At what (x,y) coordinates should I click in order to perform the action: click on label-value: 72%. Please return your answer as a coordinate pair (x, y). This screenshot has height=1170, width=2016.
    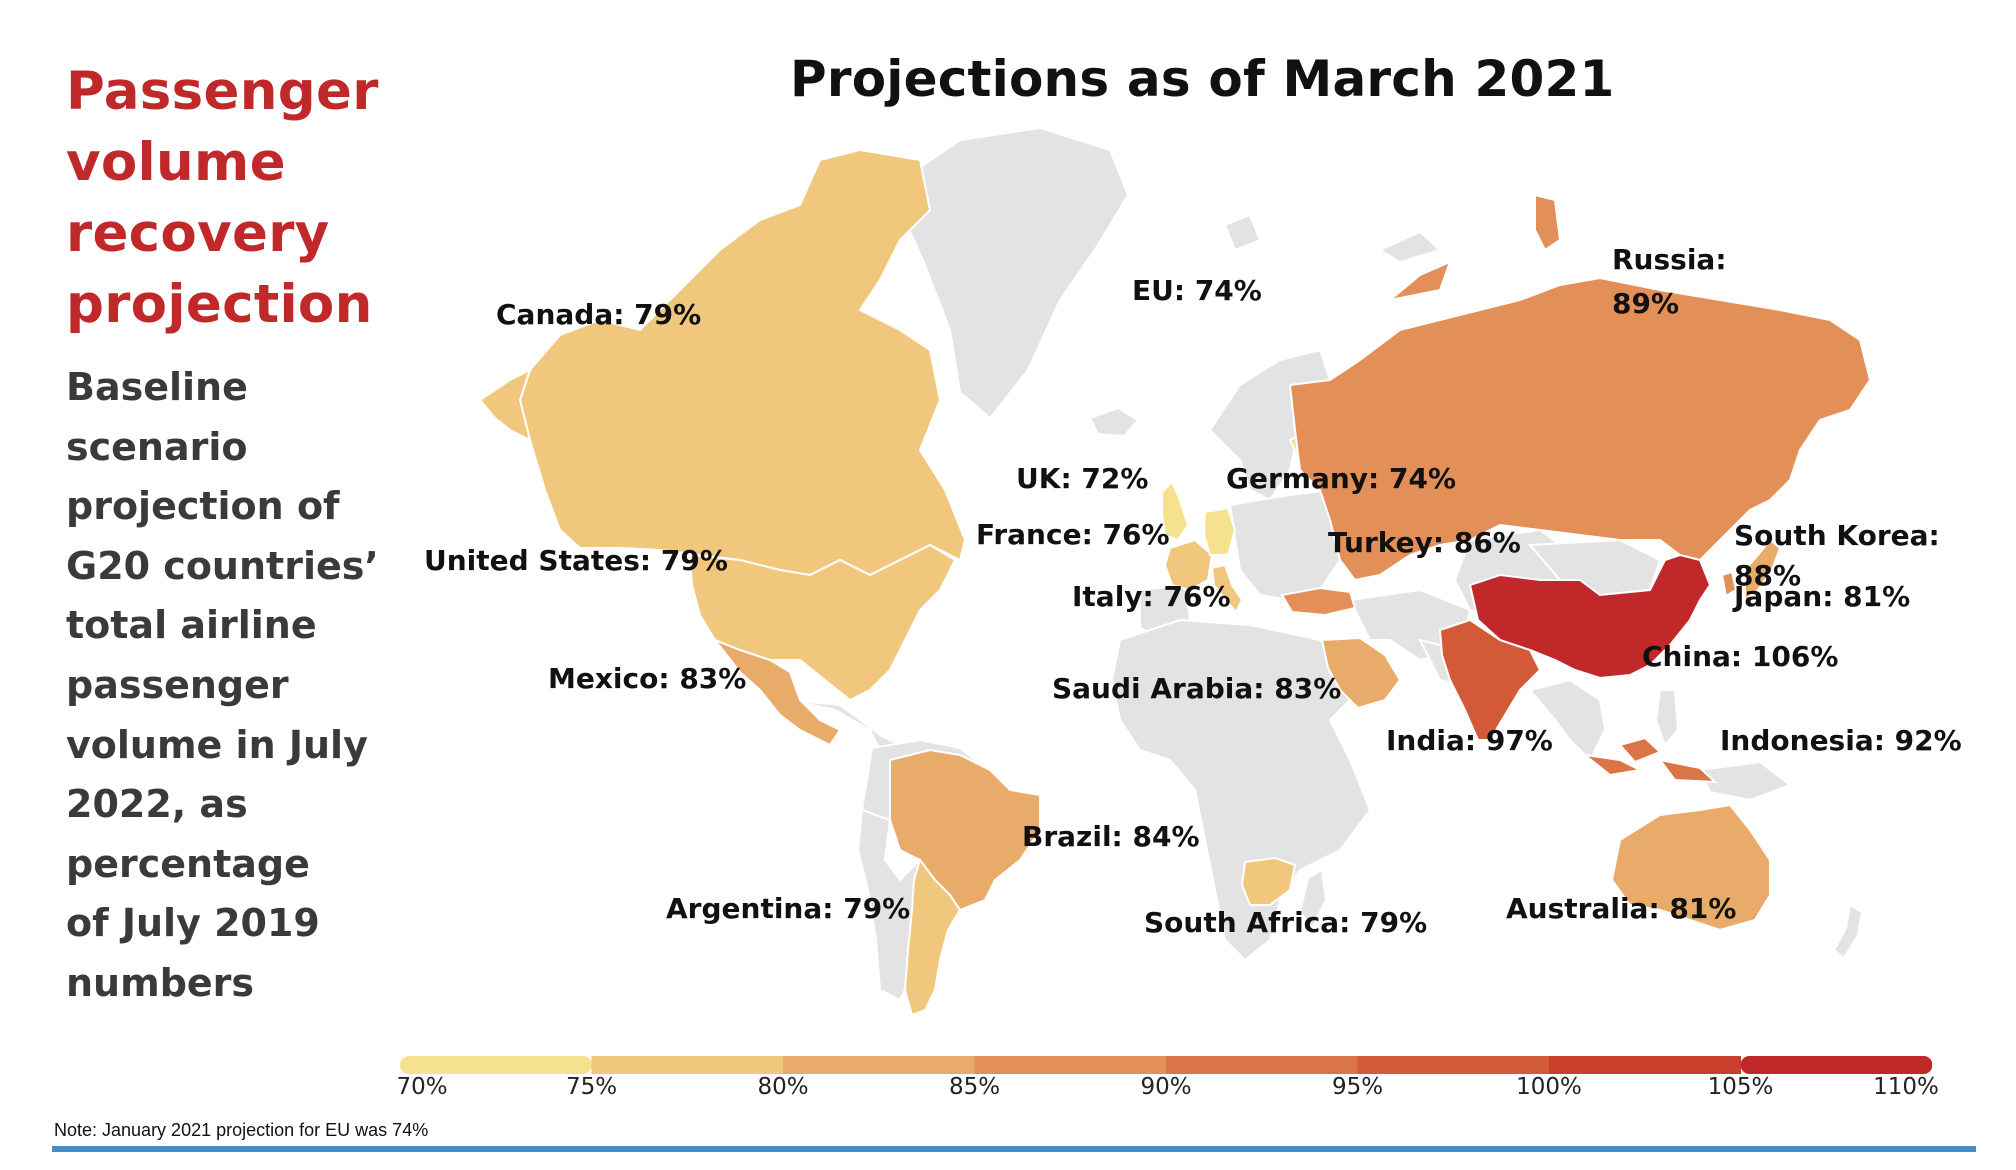
    Looking at the image, I should click on (1115, 478).